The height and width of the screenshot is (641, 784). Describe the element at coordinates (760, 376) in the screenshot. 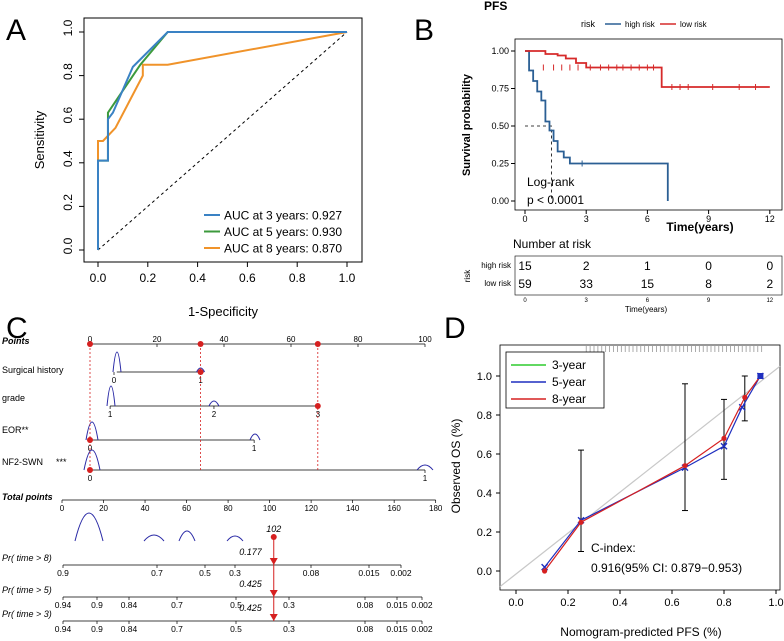

I see `calibration-endpoint` at that location.